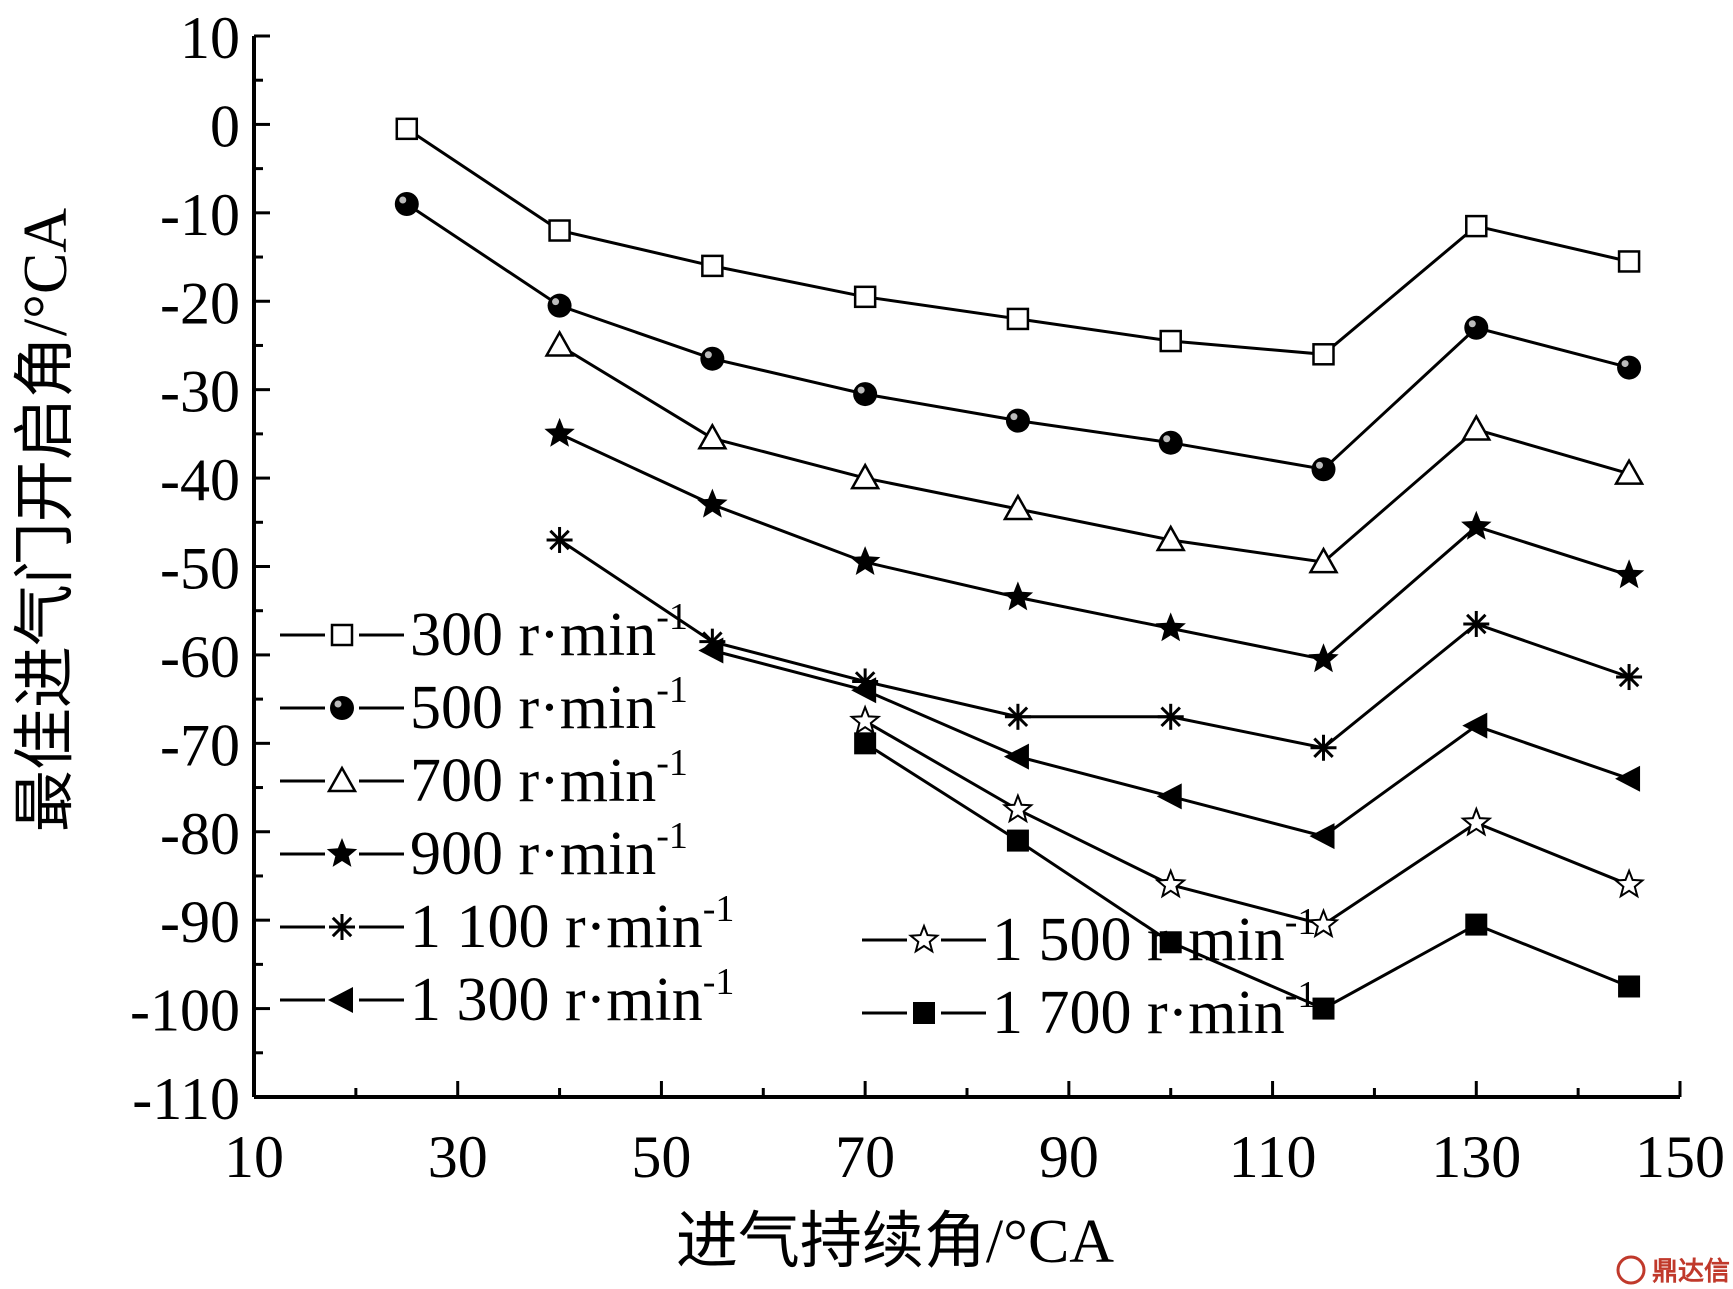  I want to click on legend-item-3: 900 r·min-1, so click(484, 851).